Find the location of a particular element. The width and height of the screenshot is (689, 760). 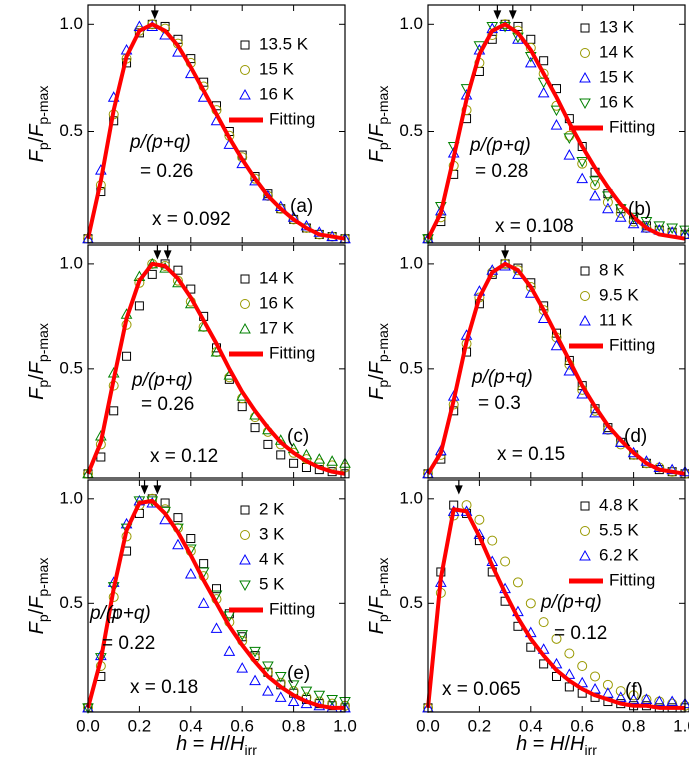

annotation: (b) is located at coordinates (639, 209).